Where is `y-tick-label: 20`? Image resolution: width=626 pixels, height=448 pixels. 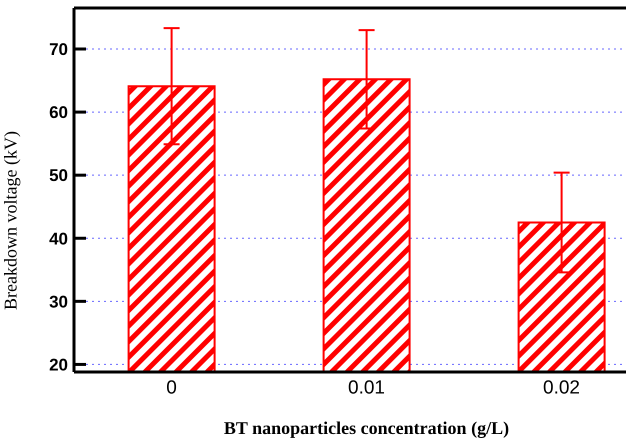
y-tick-label: 20 is located at coordinates (58, 364).